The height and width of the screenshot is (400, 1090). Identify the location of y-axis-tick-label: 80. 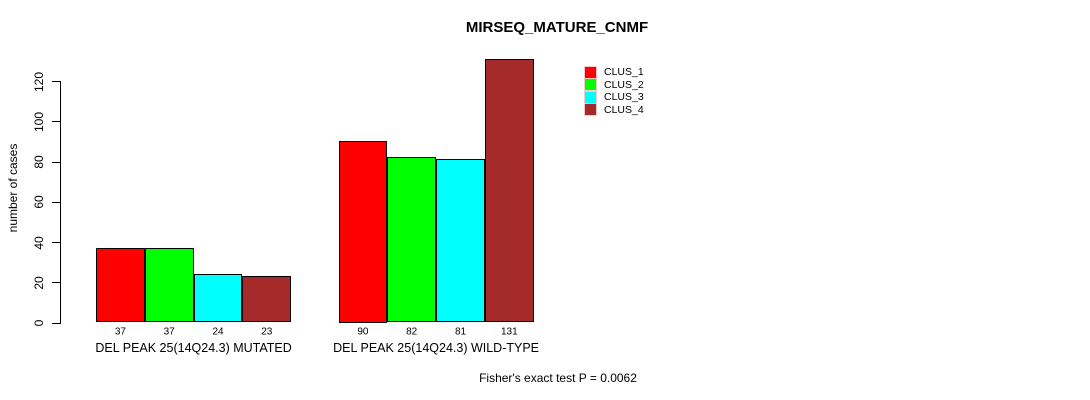
(39, 162).